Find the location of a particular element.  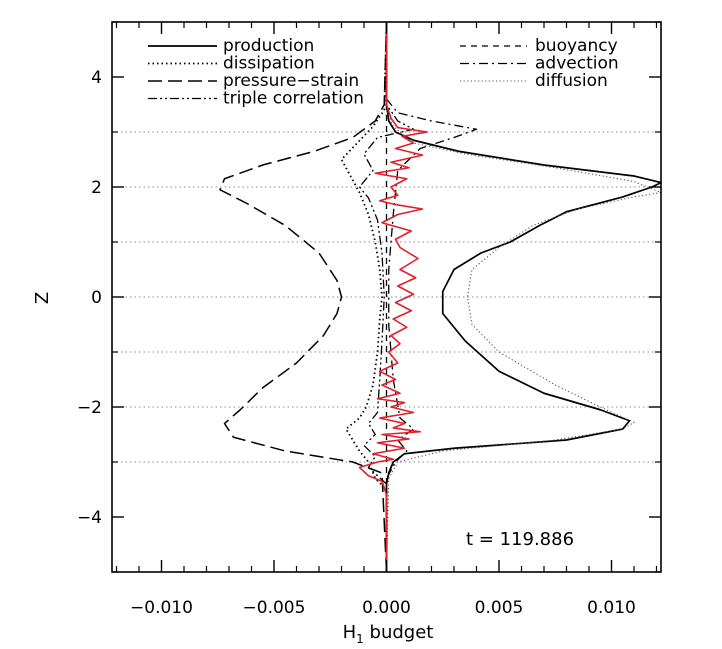

y-tick-label: −2 is located at coordinates (89, 408).